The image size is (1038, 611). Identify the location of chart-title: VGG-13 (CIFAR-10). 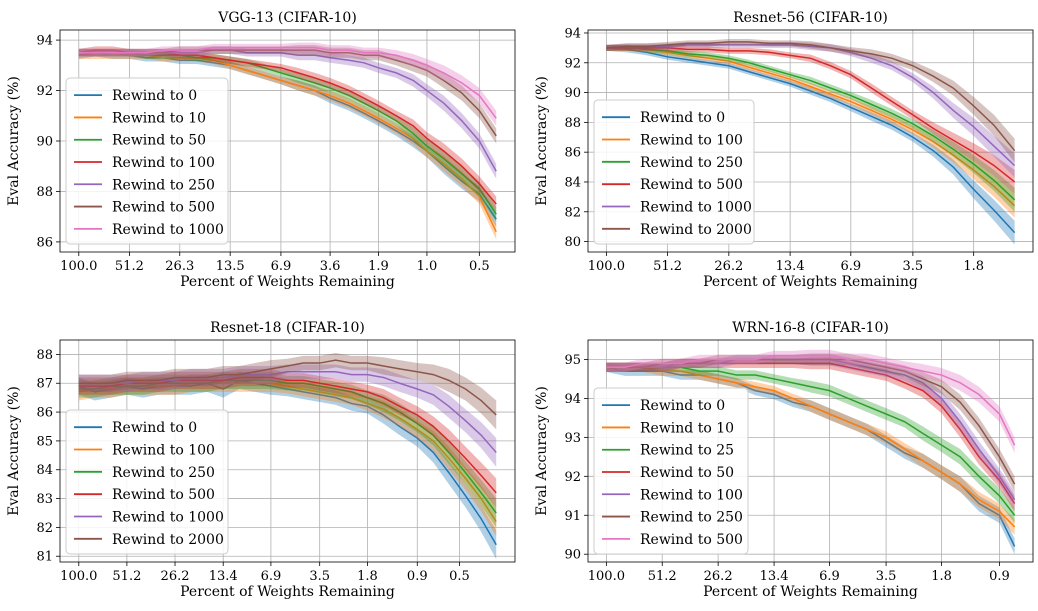
(287, 18).